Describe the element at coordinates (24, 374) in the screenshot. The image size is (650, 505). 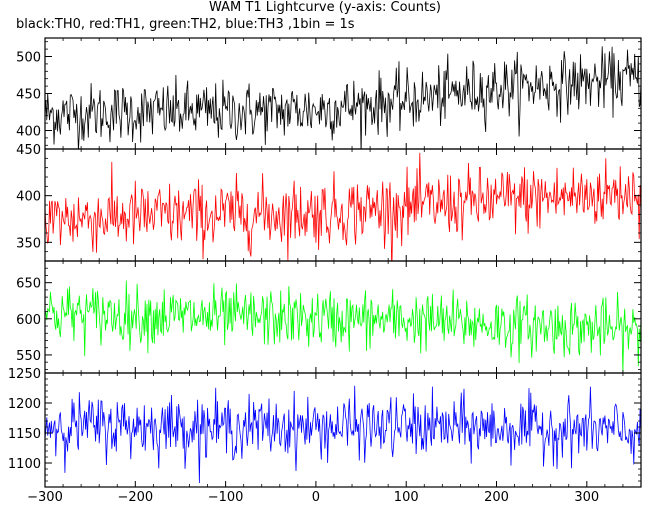
I see `y-tick-label: 1250` at that location.